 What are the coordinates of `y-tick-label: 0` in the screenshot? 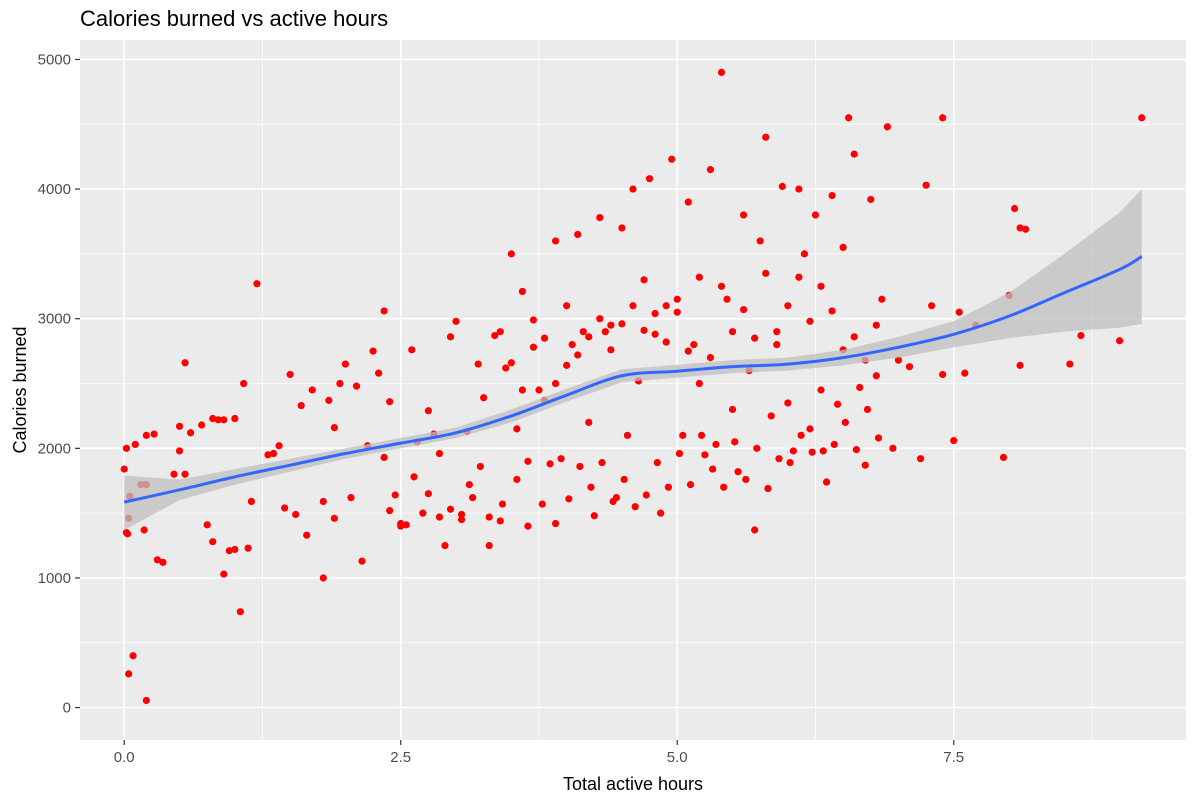 It's located at (67, 708).